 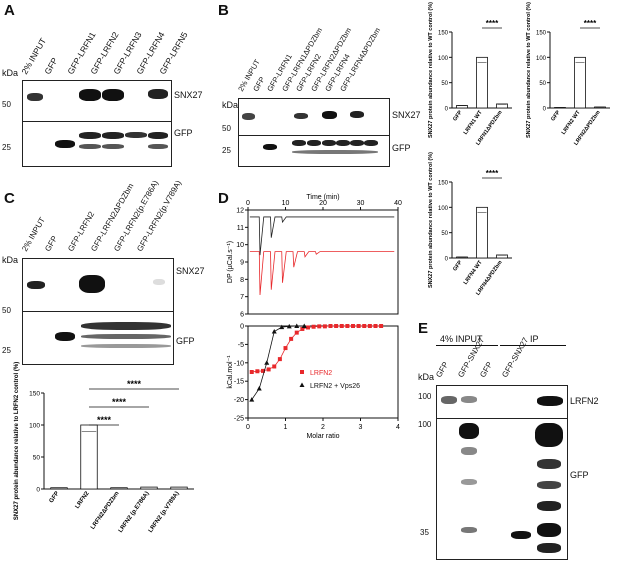 I want to click on panel-c-mw-25: 25, so click(x=6, y=350).